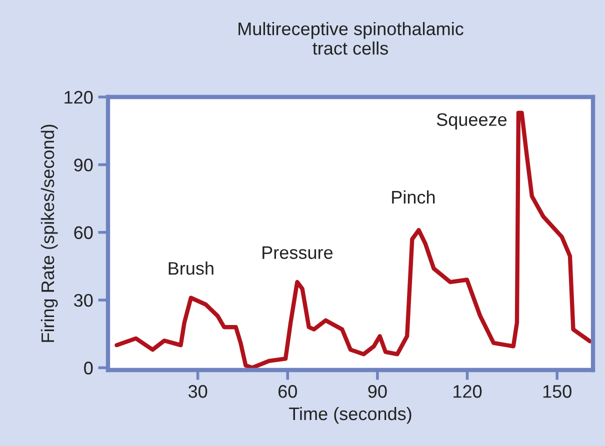 Image resolution: width=605 pixels, height=446 pixels. Describe the element at coordinates (191, 268) in the screenshot. I see `annotation: Brush` at that location.